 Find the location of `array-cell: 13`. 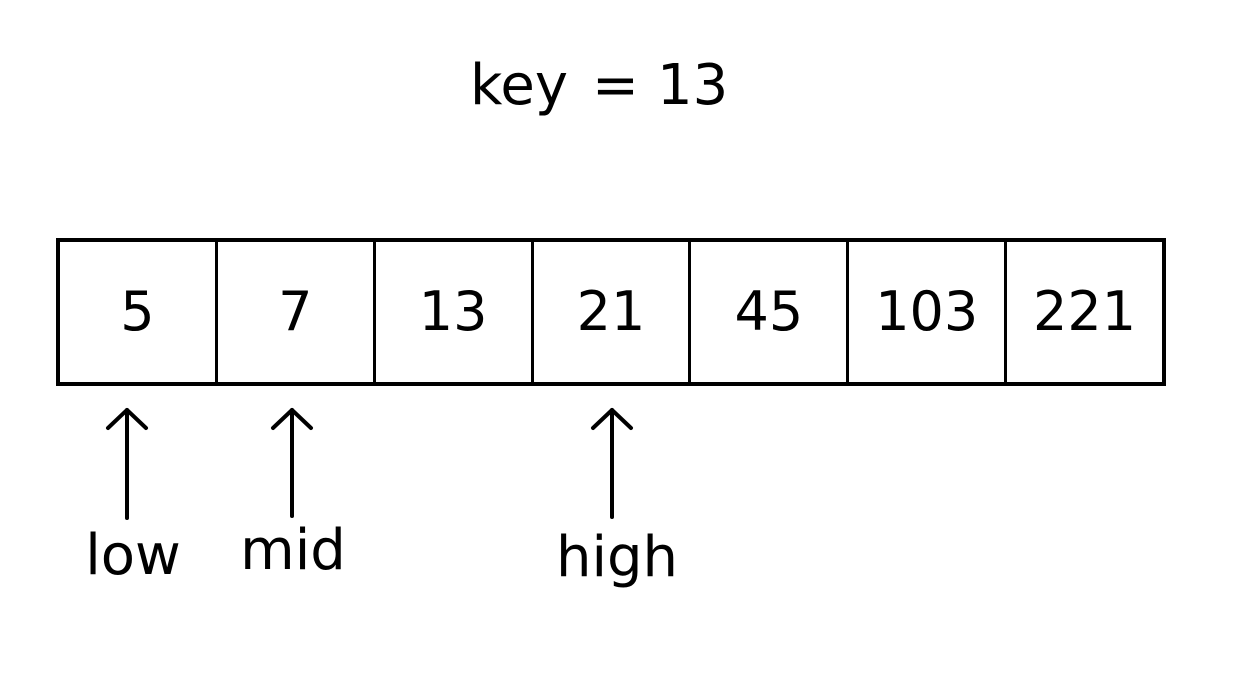

array-cell: 13 is located at coordinates (455, 312).